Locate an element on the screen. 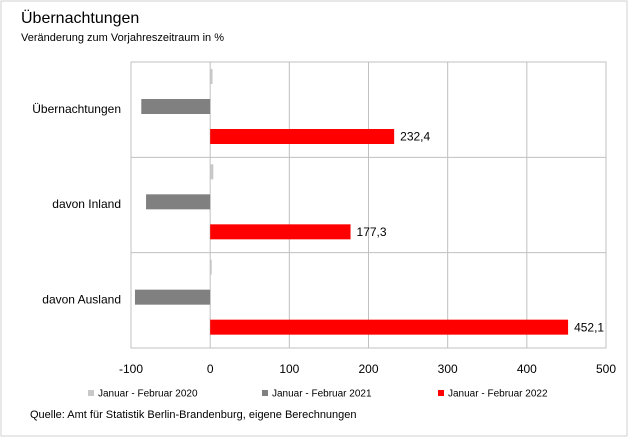  x-tick-label: -100 is located at coordinates (131, 369).